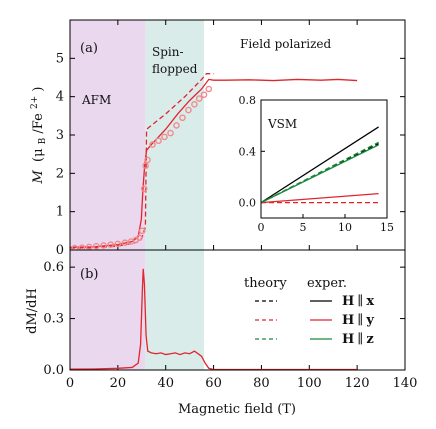 The width and height of the screenshot is (436, 429). What do you see at coordinates (38, 89) in the screenshot?
I see `ylabel-close: )` at bounding box center [38, 89].